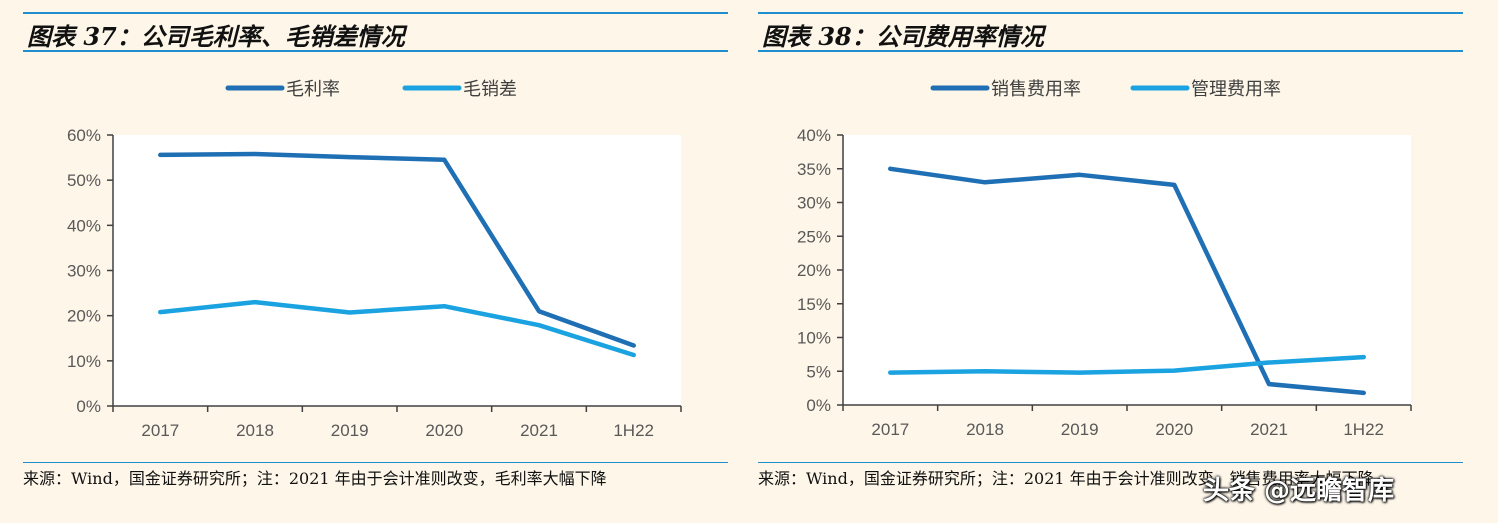 This screenshot has width=1498, height=523. What do you see at coordinates (818, 371) in the screenshot?
I see `y-tick-label: 5%` at bounding box center [818, 371].